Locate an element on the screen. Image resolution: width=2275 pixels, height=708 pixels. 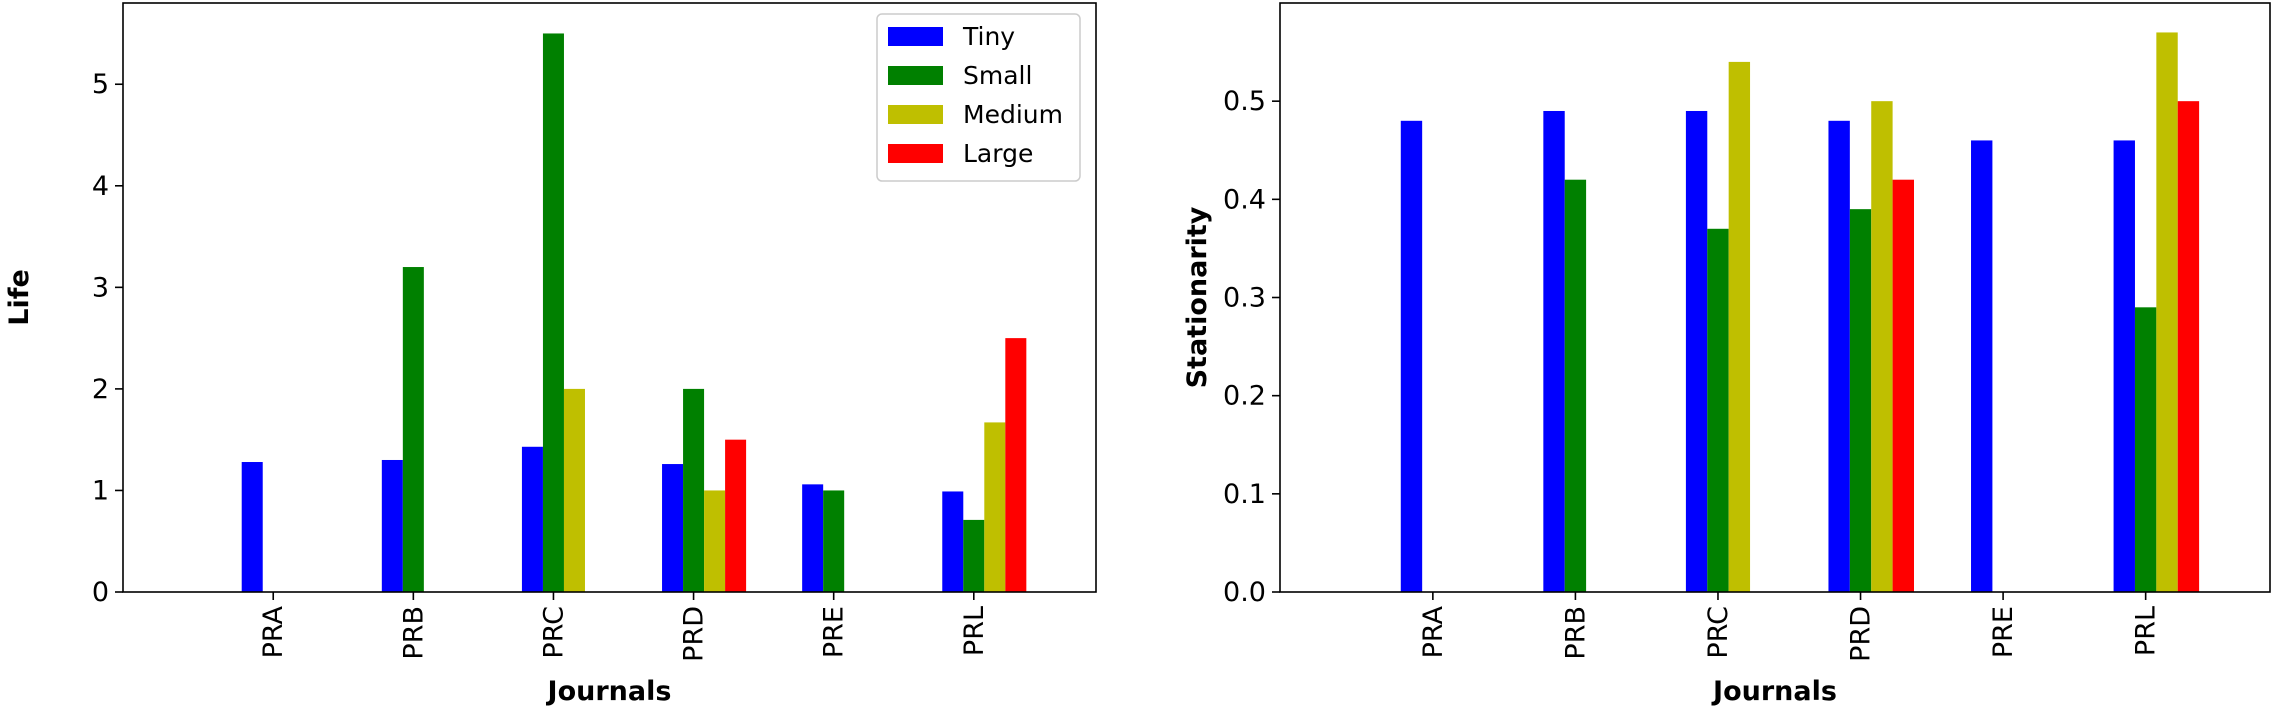
legend-box is located at coordinates (978, 97).